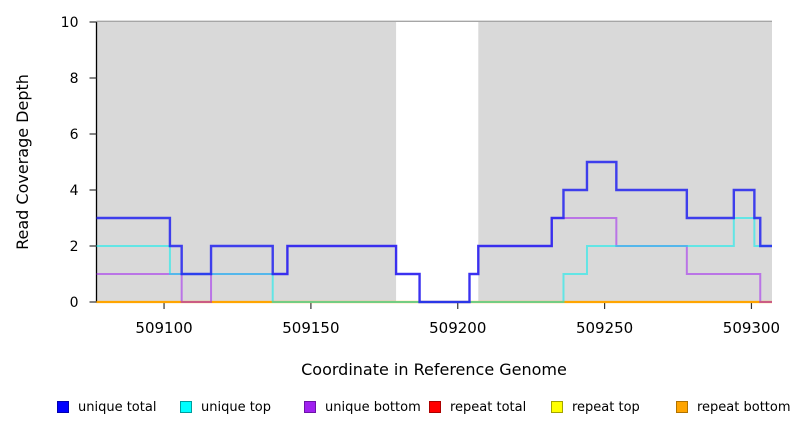 The width and height of the screenshot is (792, 432). I want to click on legend-item-unique-bottom: unique bottom, so click(362, 407).